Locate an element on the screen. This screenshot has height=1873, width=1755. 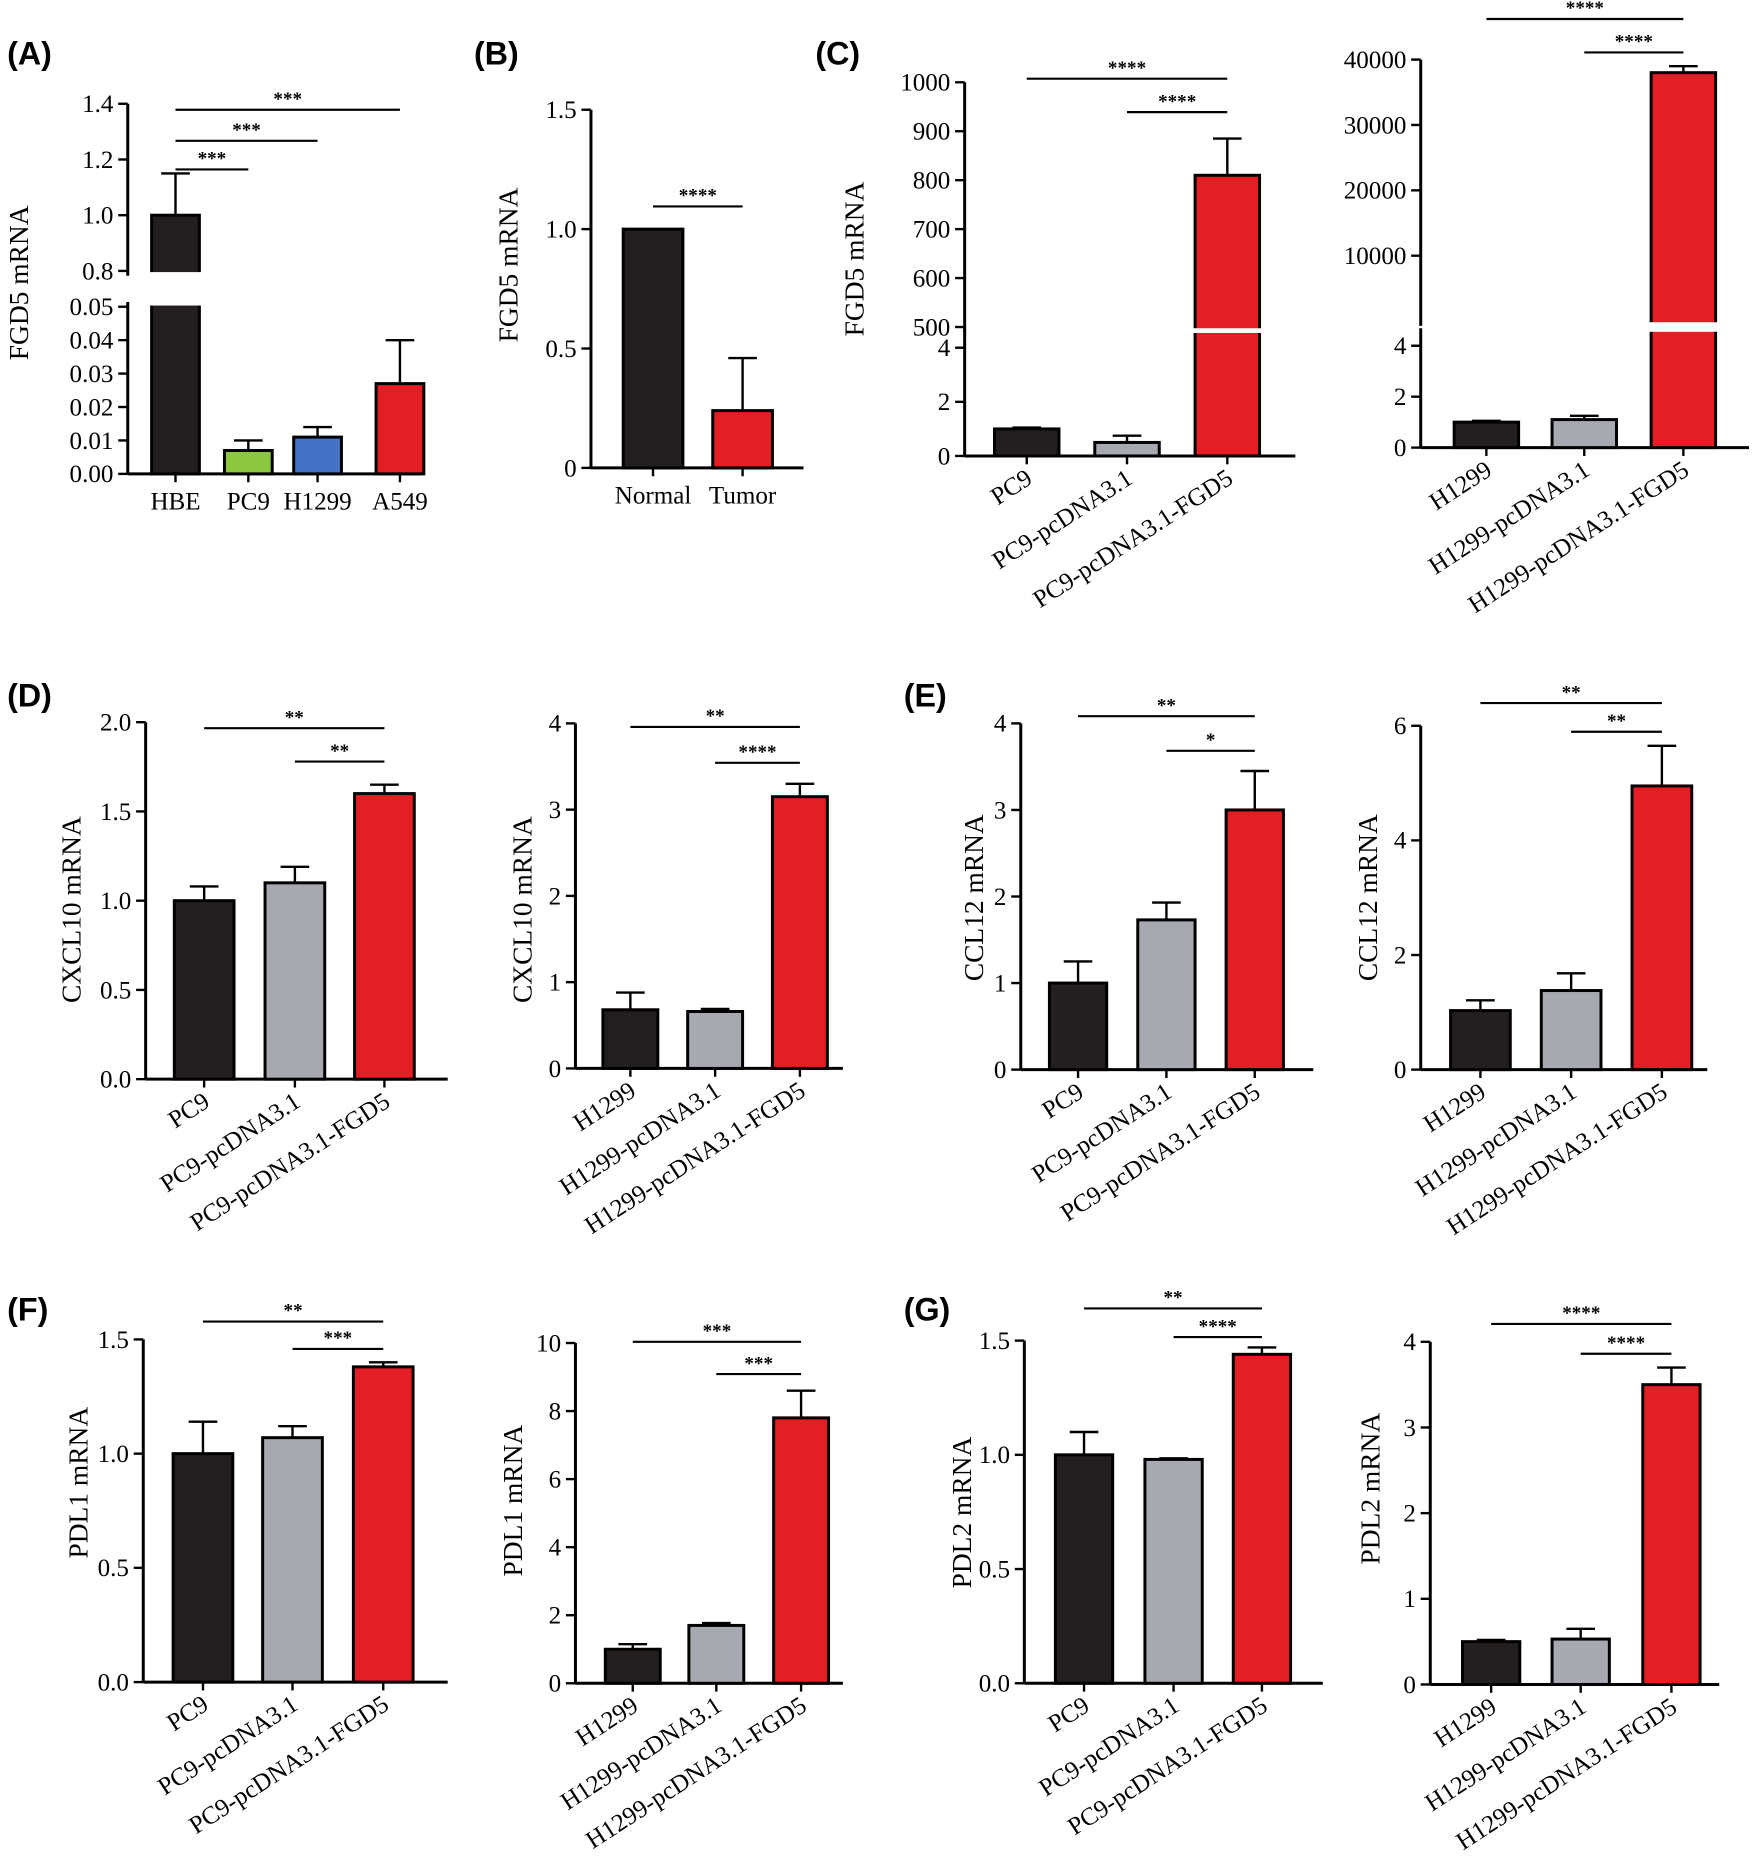
y-tick-label: 30000 is located at coordinates (1375, 125).